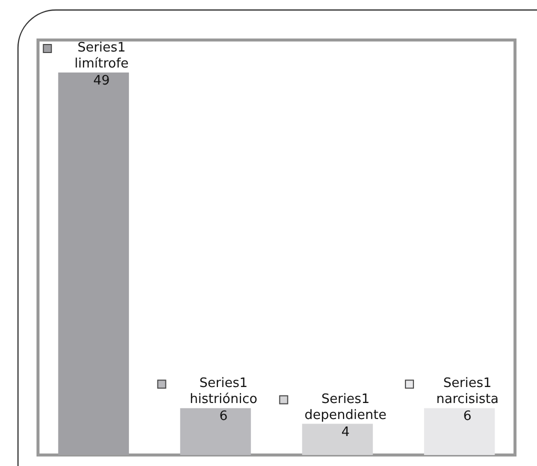  Describe the element at coordinates (101, 64) in the screenshot. I see `x-tick-label: limítrofe` at that location.